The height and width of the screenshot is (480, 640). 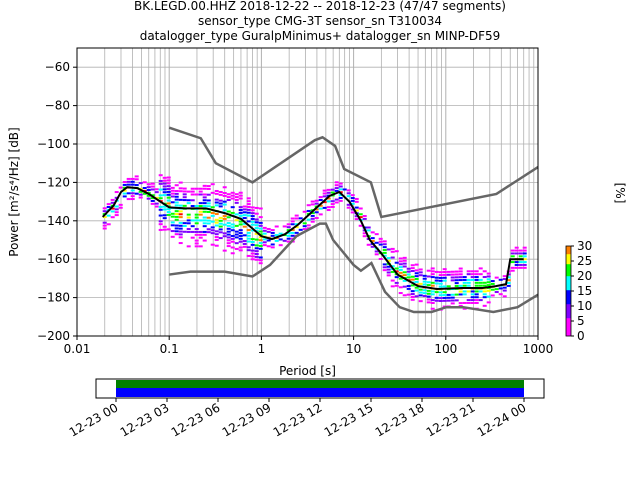 What do you see at coordinates (445, 349) in the screenshot?
I see `x-tick-label: 100` at bounding box center [445, 349].